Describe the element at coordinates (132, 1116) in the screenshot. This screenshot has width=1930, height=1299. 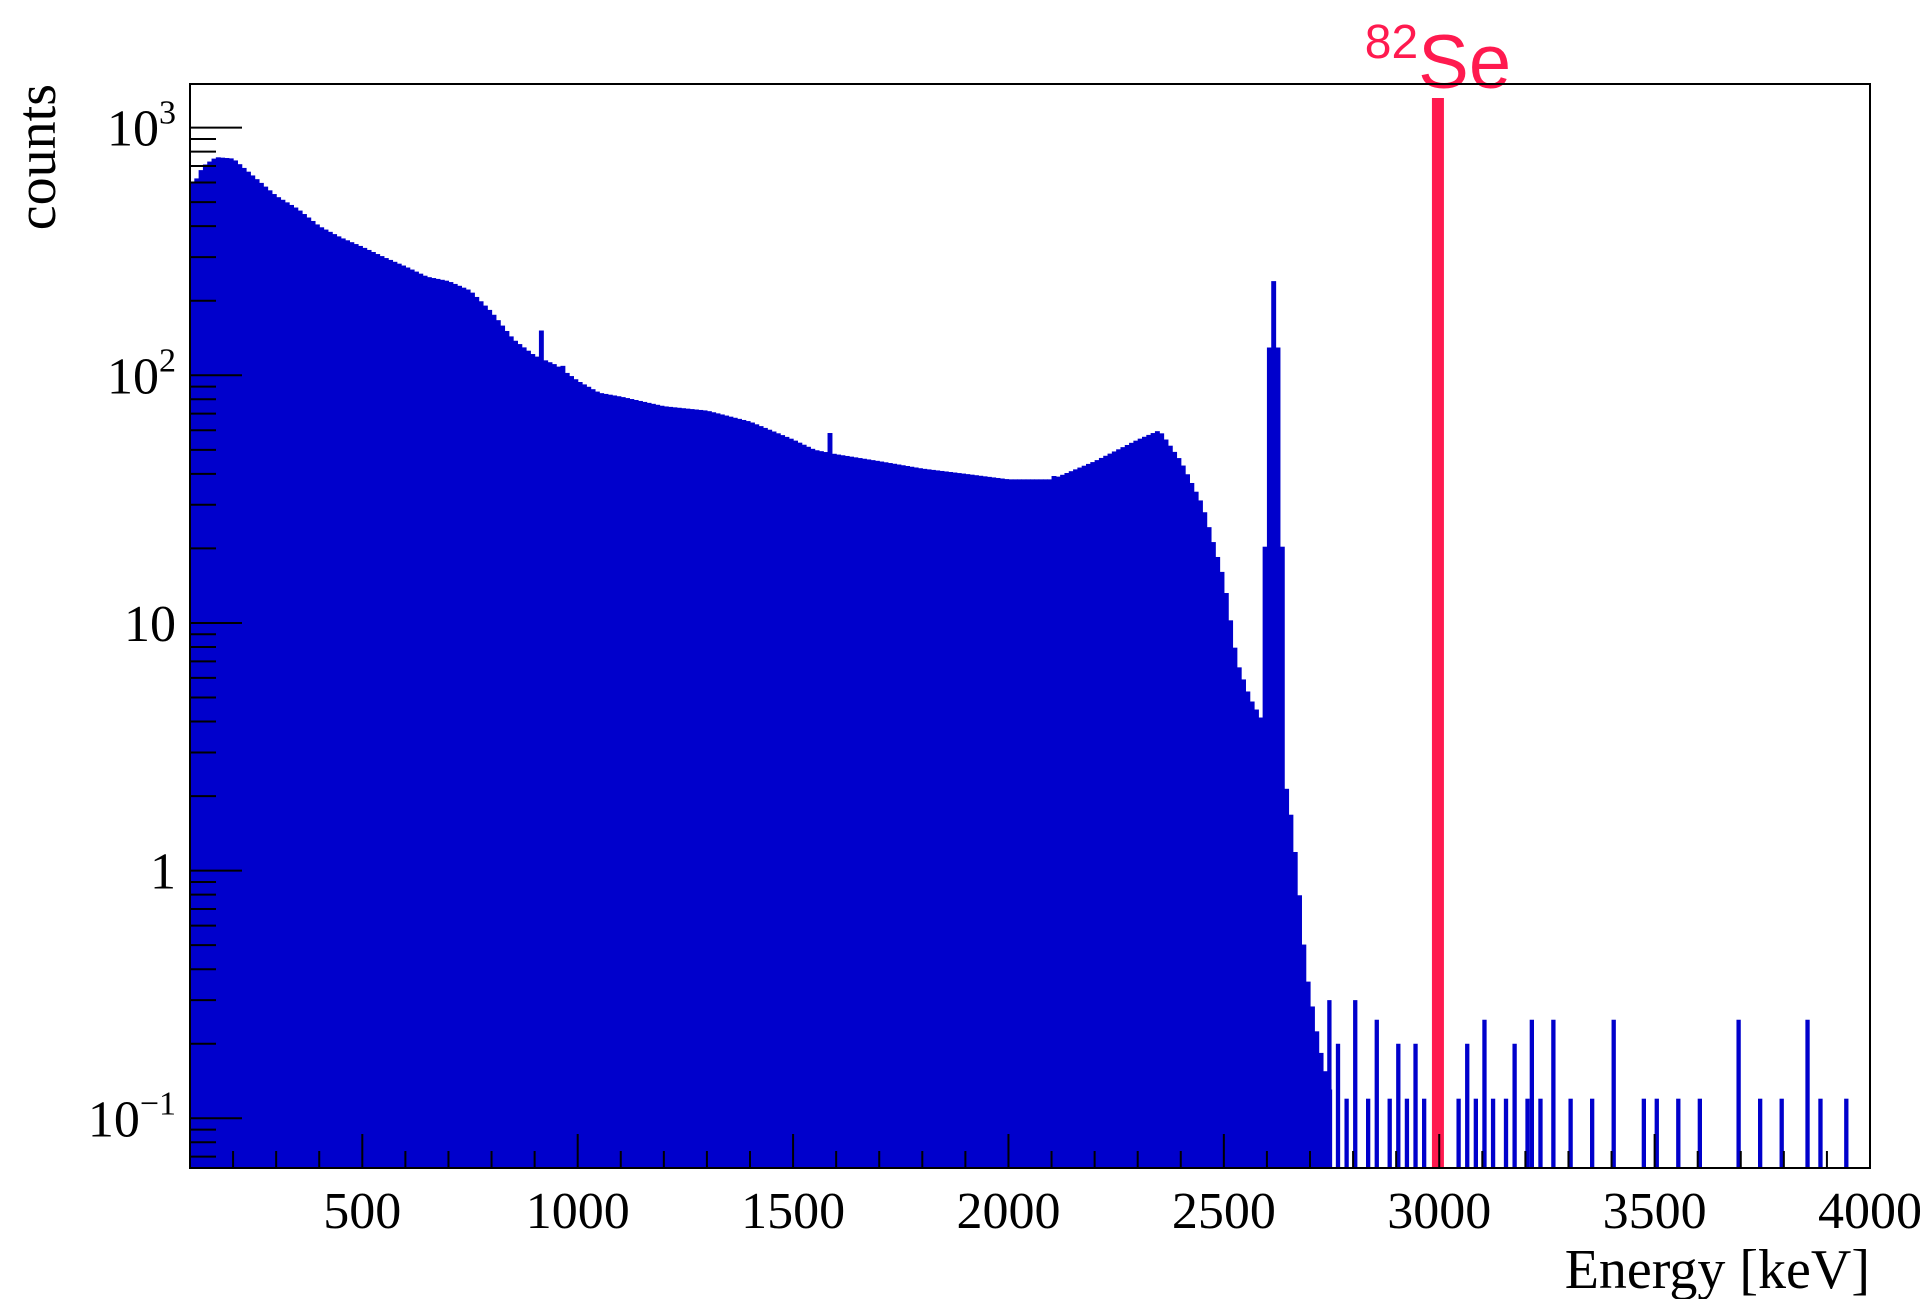
I see `y-tick-label: 10−1` at that location.